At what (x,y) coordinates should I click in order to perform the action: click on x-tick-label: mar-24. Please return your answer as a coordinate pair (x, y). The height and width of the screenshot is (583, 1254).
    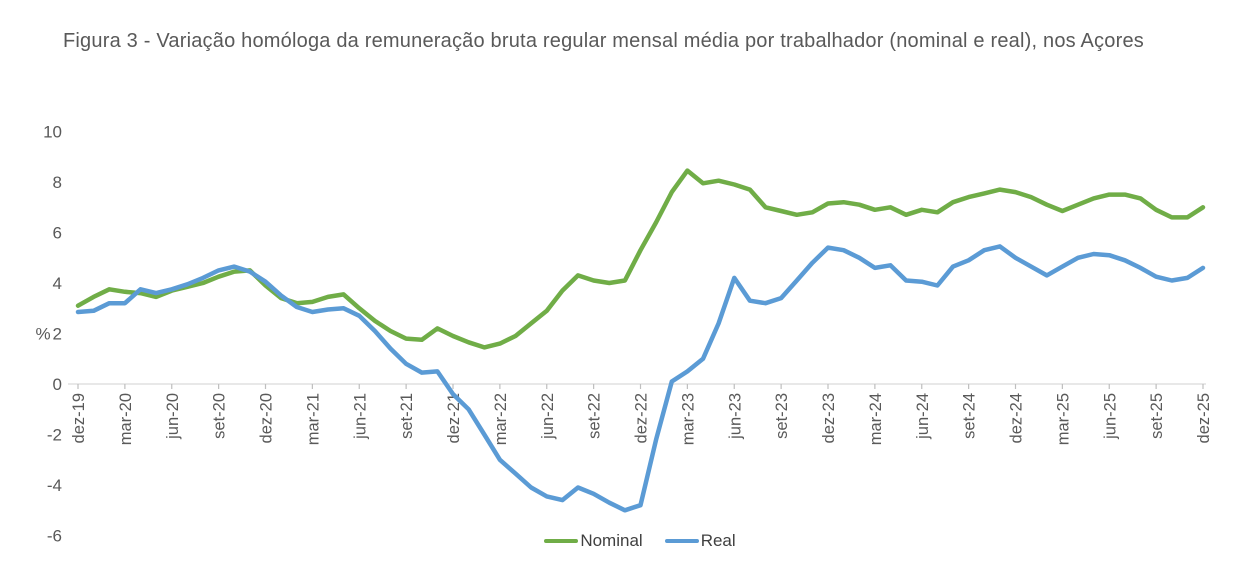
    Looking at the image, I should click on (876, 419).